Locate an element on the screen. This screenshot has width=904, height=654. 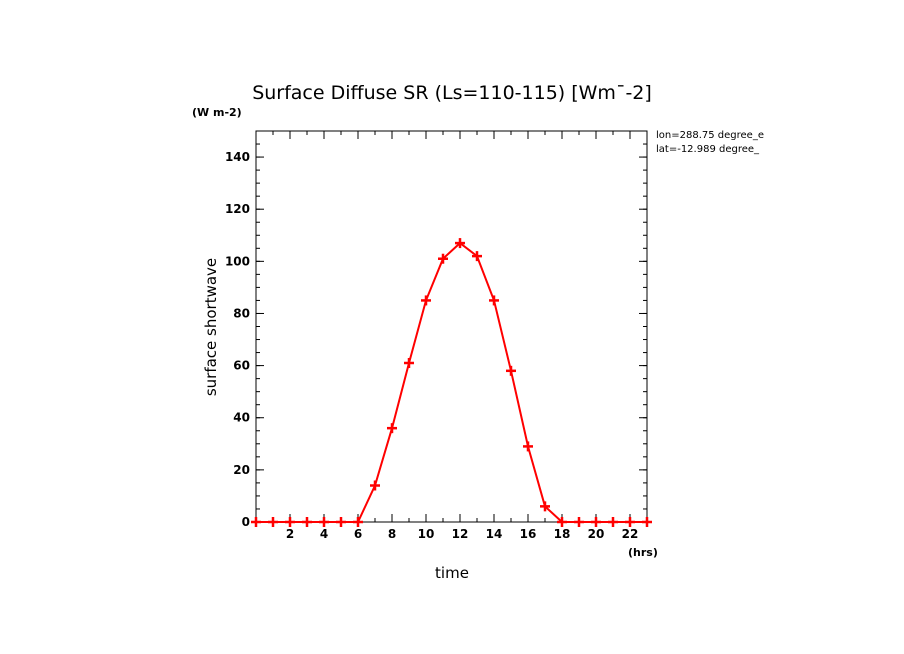
x-axis-label: time is located at coordinates (452, 573).